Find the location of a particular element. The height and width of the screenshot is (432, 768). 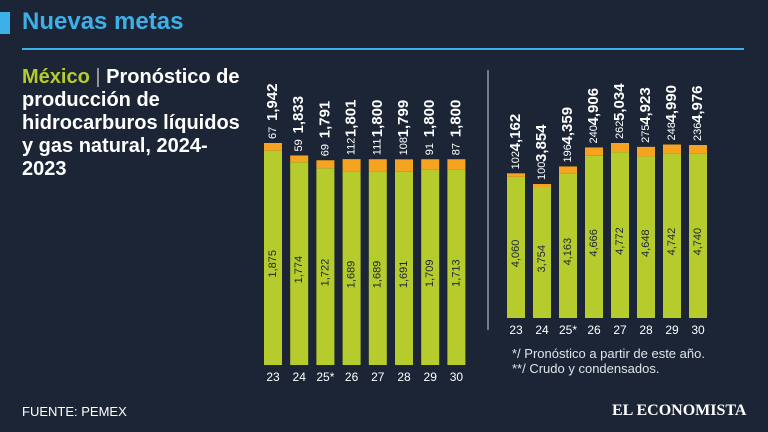

value-label: 1,722 is located at coordinates (325, 273).